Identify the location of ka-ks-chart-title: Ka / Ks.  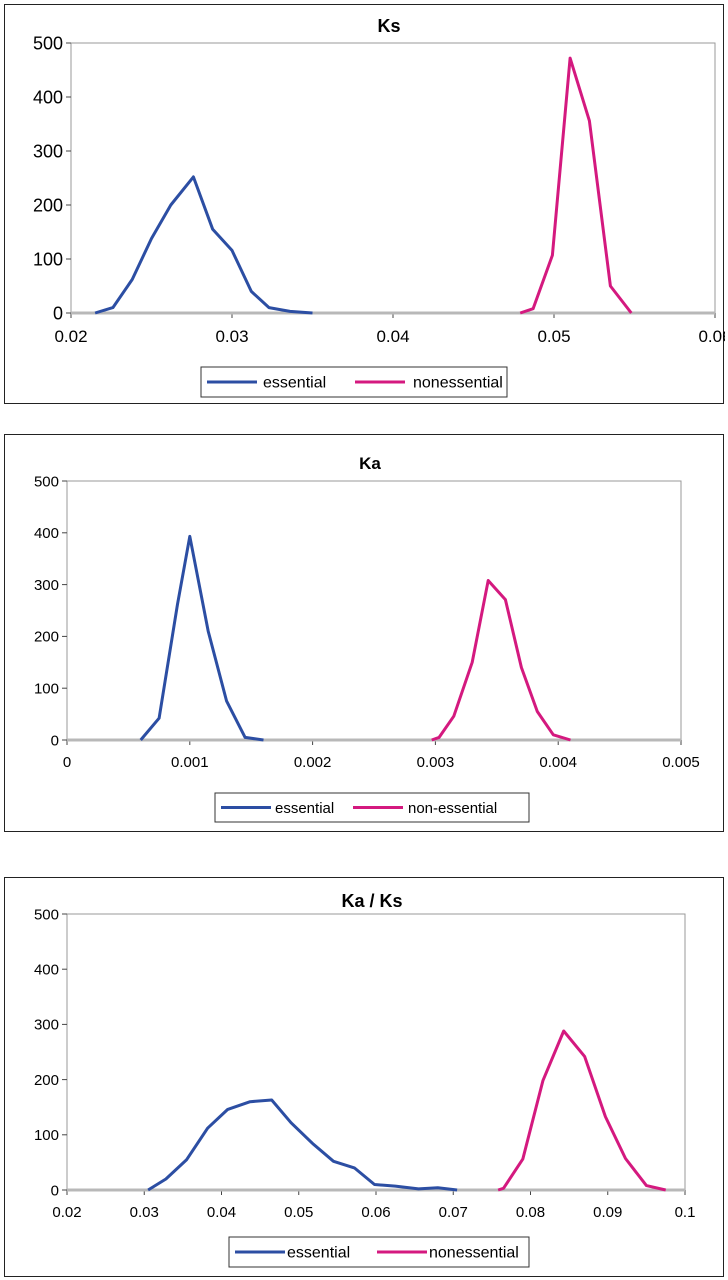
(371, 901).